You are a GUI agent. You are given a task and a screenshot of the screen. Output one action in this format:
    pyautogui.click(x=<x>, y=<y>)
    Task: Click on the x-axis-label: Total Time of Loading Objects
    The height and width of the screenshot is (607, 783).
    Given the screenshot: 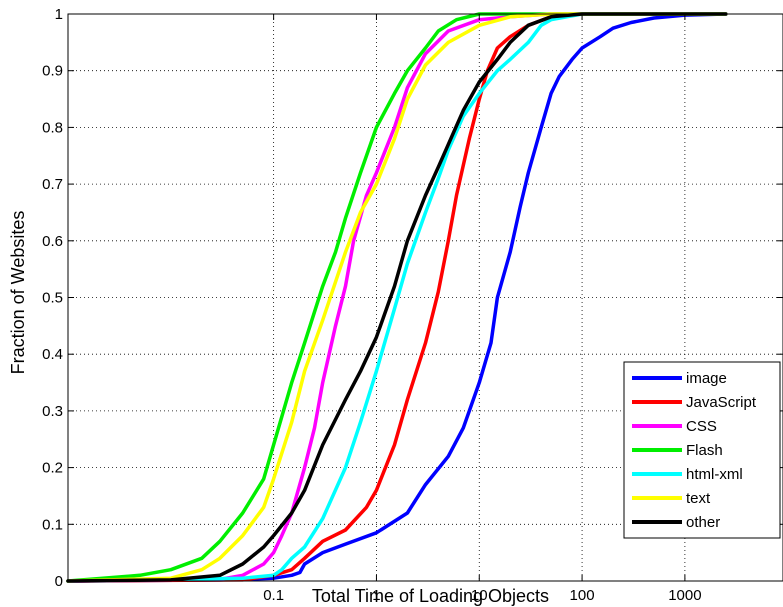 What is the action you would take?
    pyautogui.click(x=430, y=596)
    